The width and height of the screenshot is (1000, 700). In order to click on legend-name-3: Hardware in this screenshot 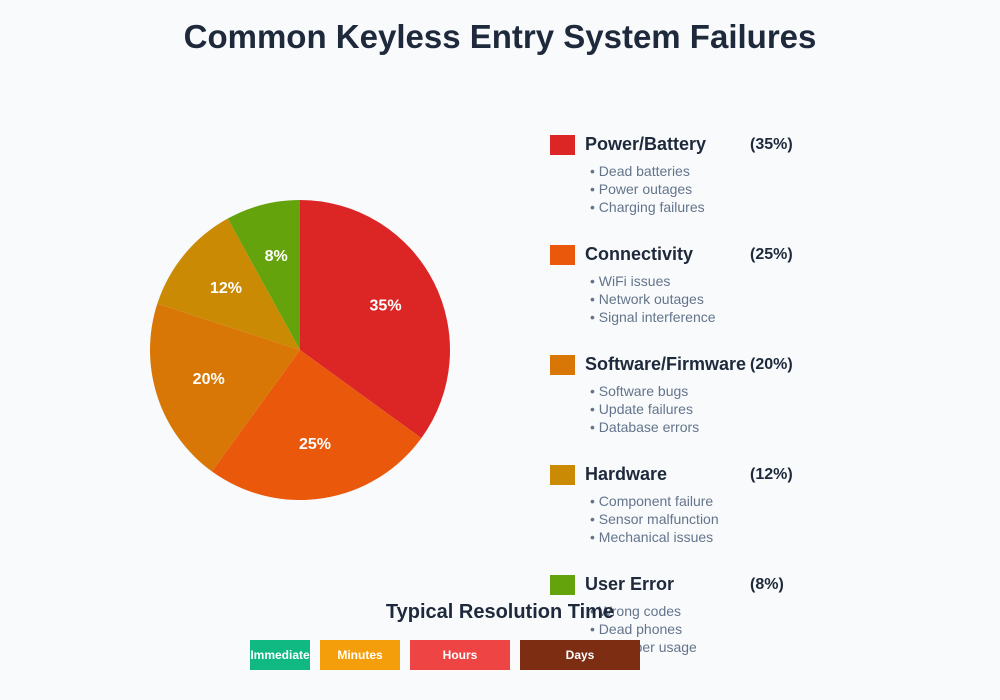, I will do `click(626, 474)`.